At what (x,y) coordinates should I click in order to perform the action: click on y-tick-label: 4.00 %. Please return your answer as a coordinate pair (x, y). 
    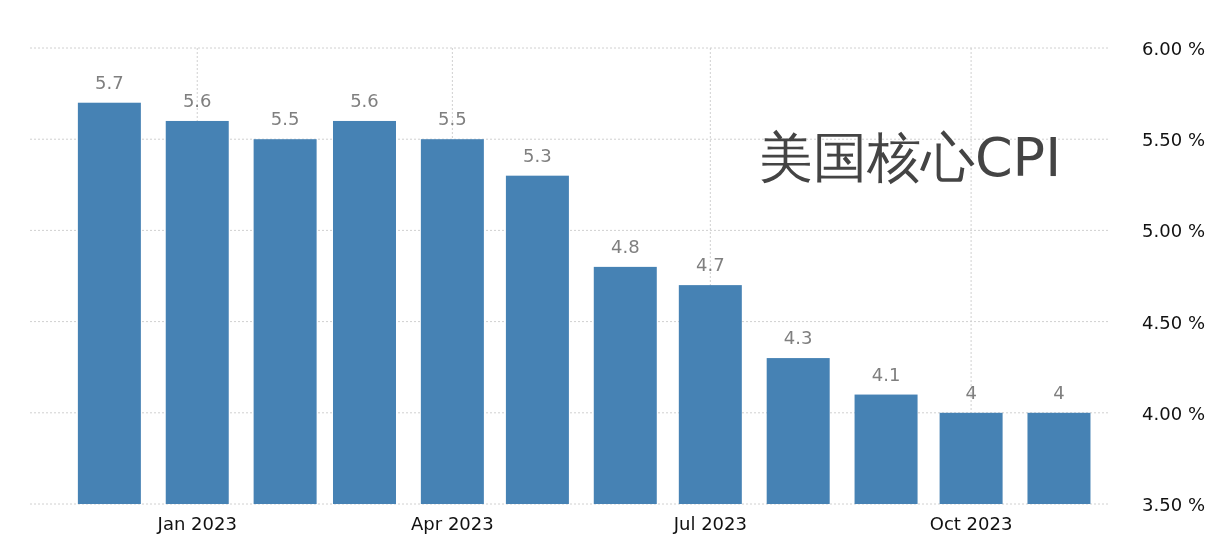
    Looking at the image, I should click on (1173, 413).